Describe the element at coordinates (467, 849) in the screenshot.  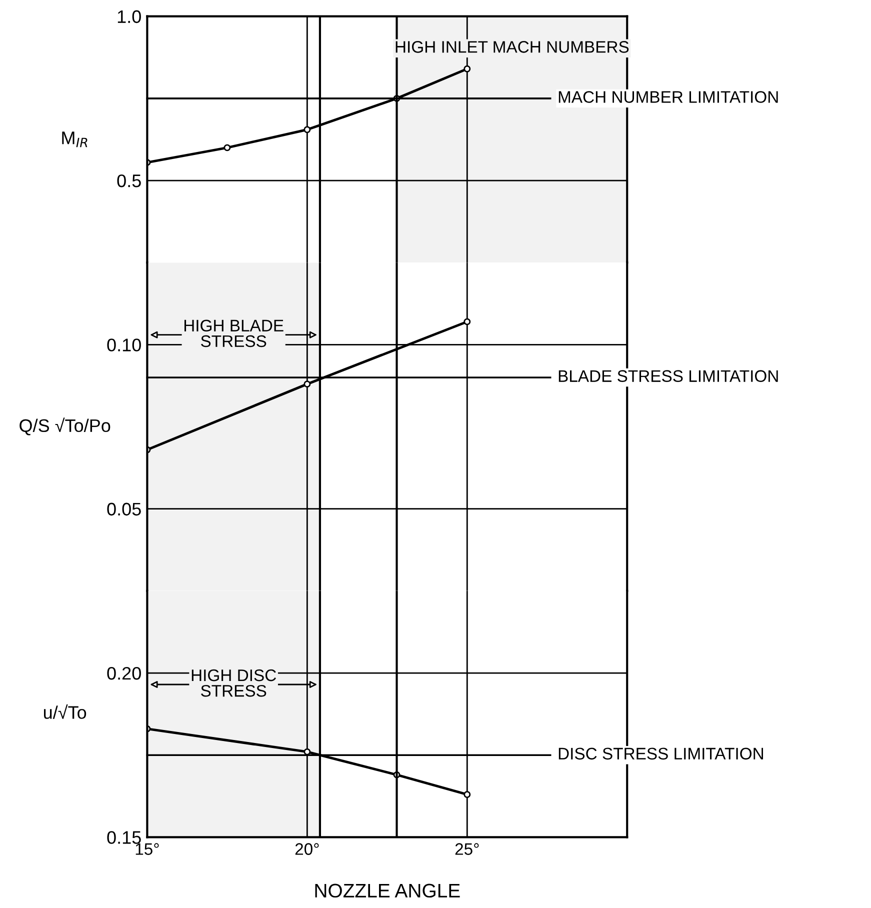
I see `x-tick-label: 25°` at that location.